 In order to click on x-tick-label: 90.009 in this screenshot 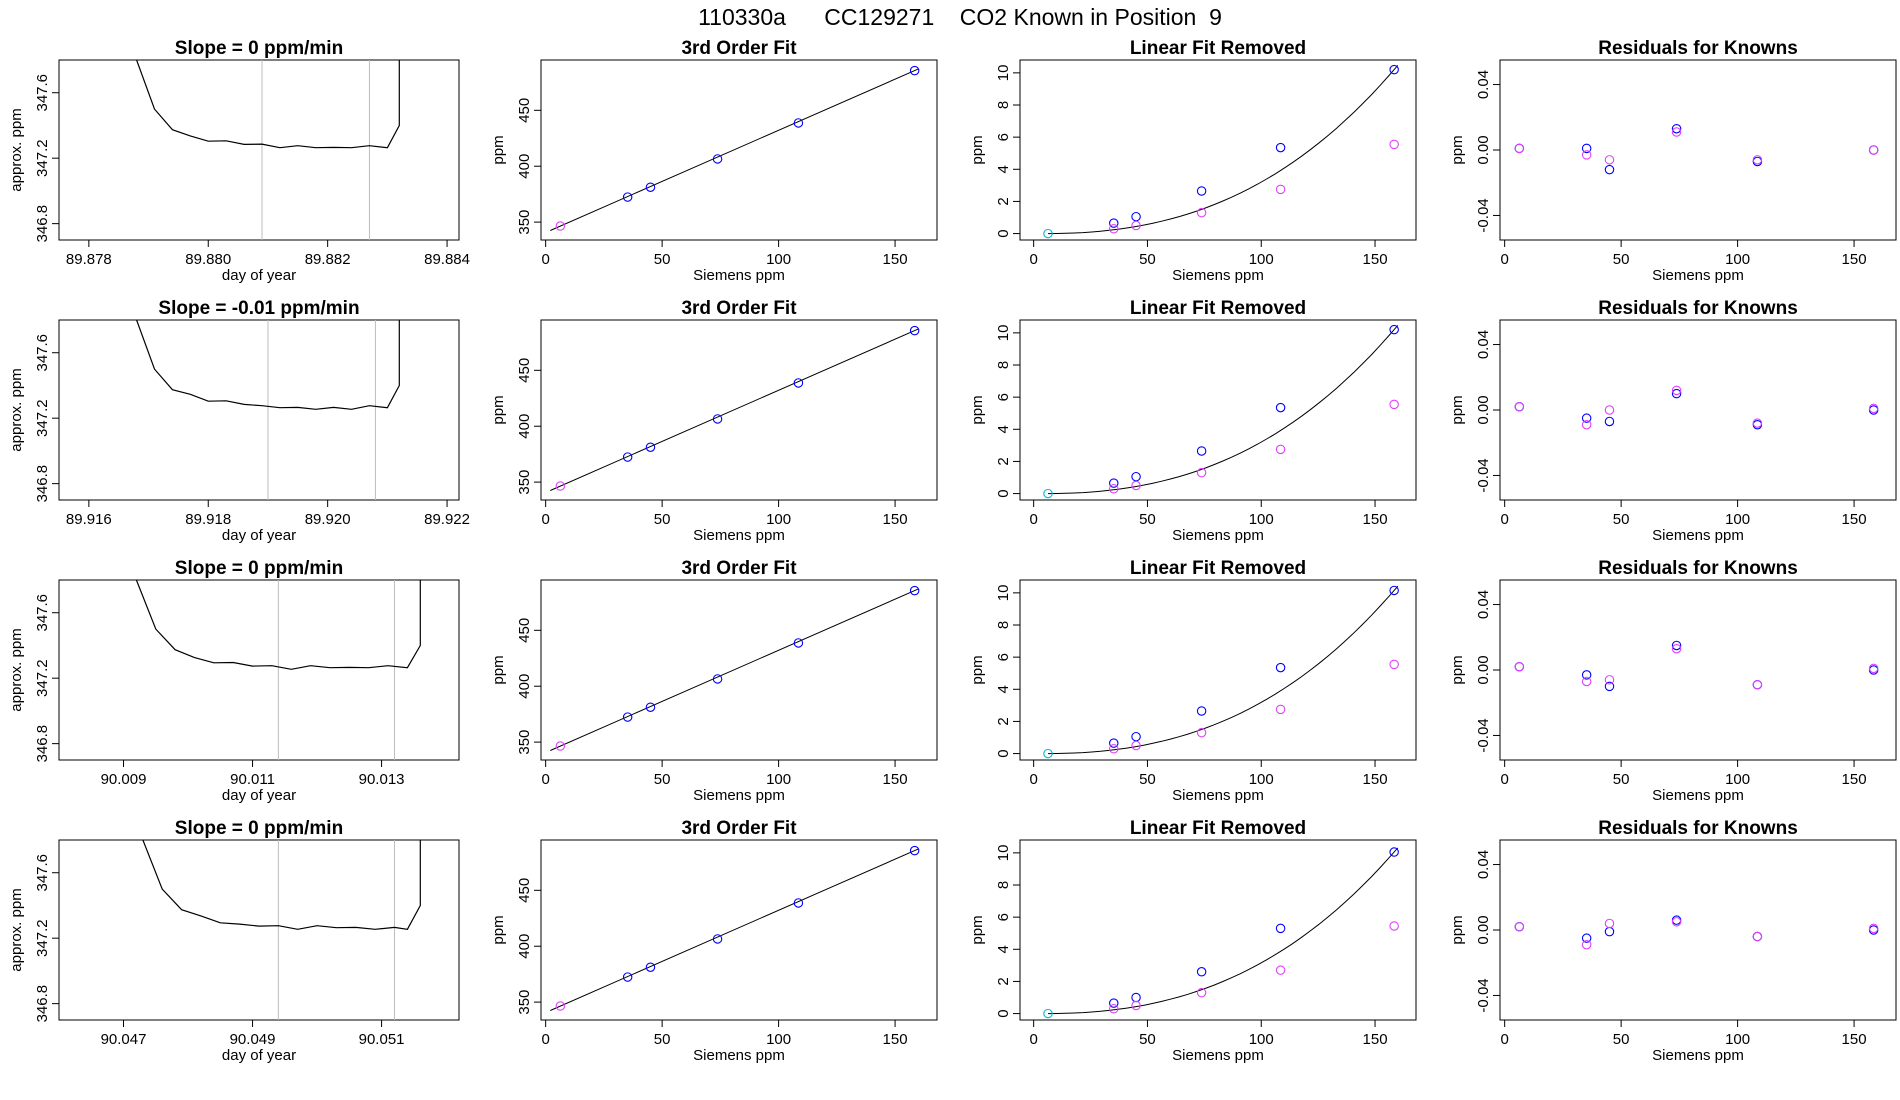, I will do `click(124, 779)`.